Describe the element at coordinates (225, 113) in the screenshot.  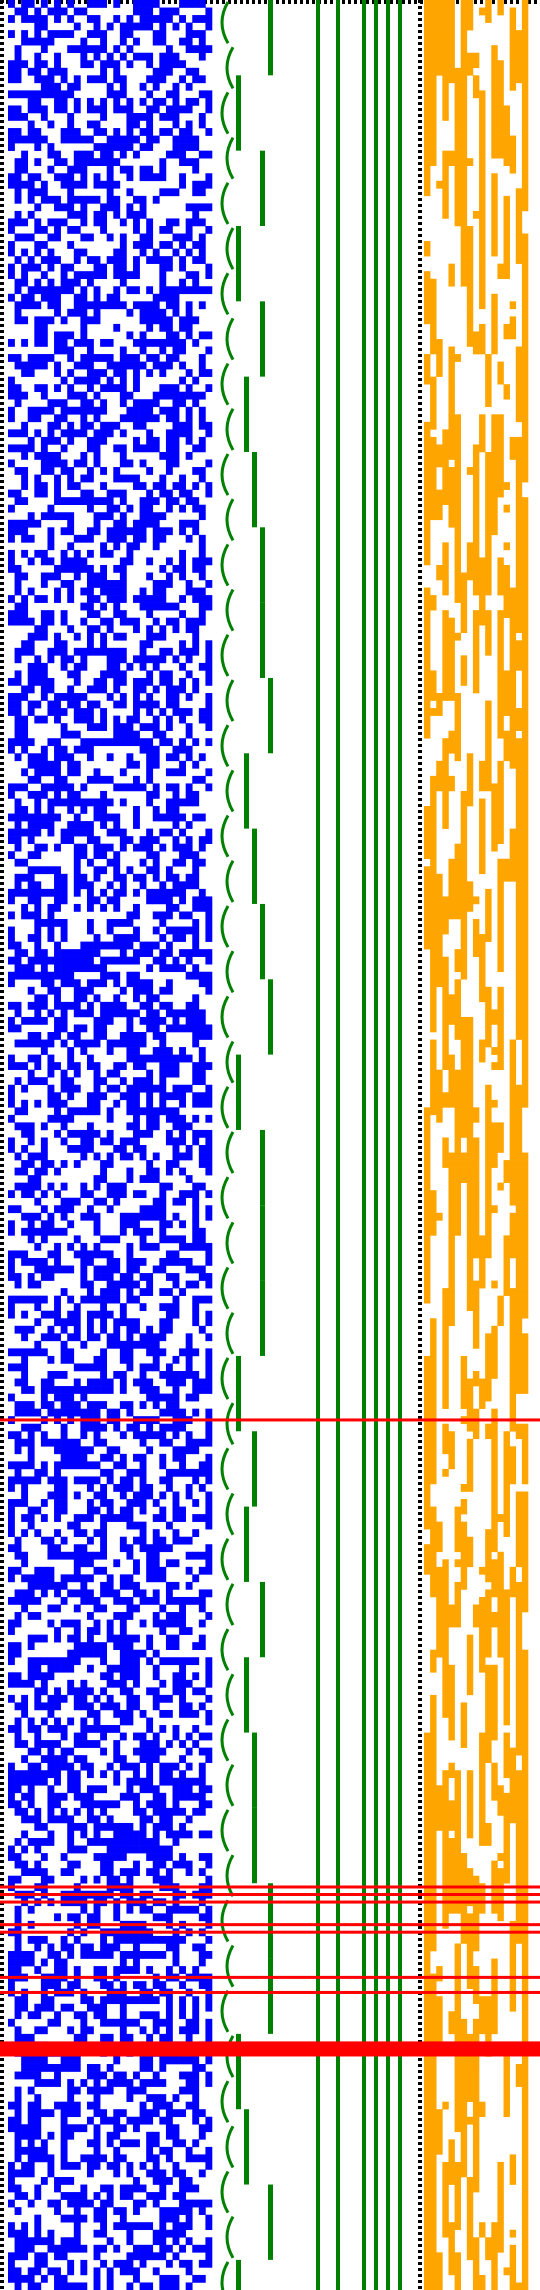
I see `green-bracket` at that location.